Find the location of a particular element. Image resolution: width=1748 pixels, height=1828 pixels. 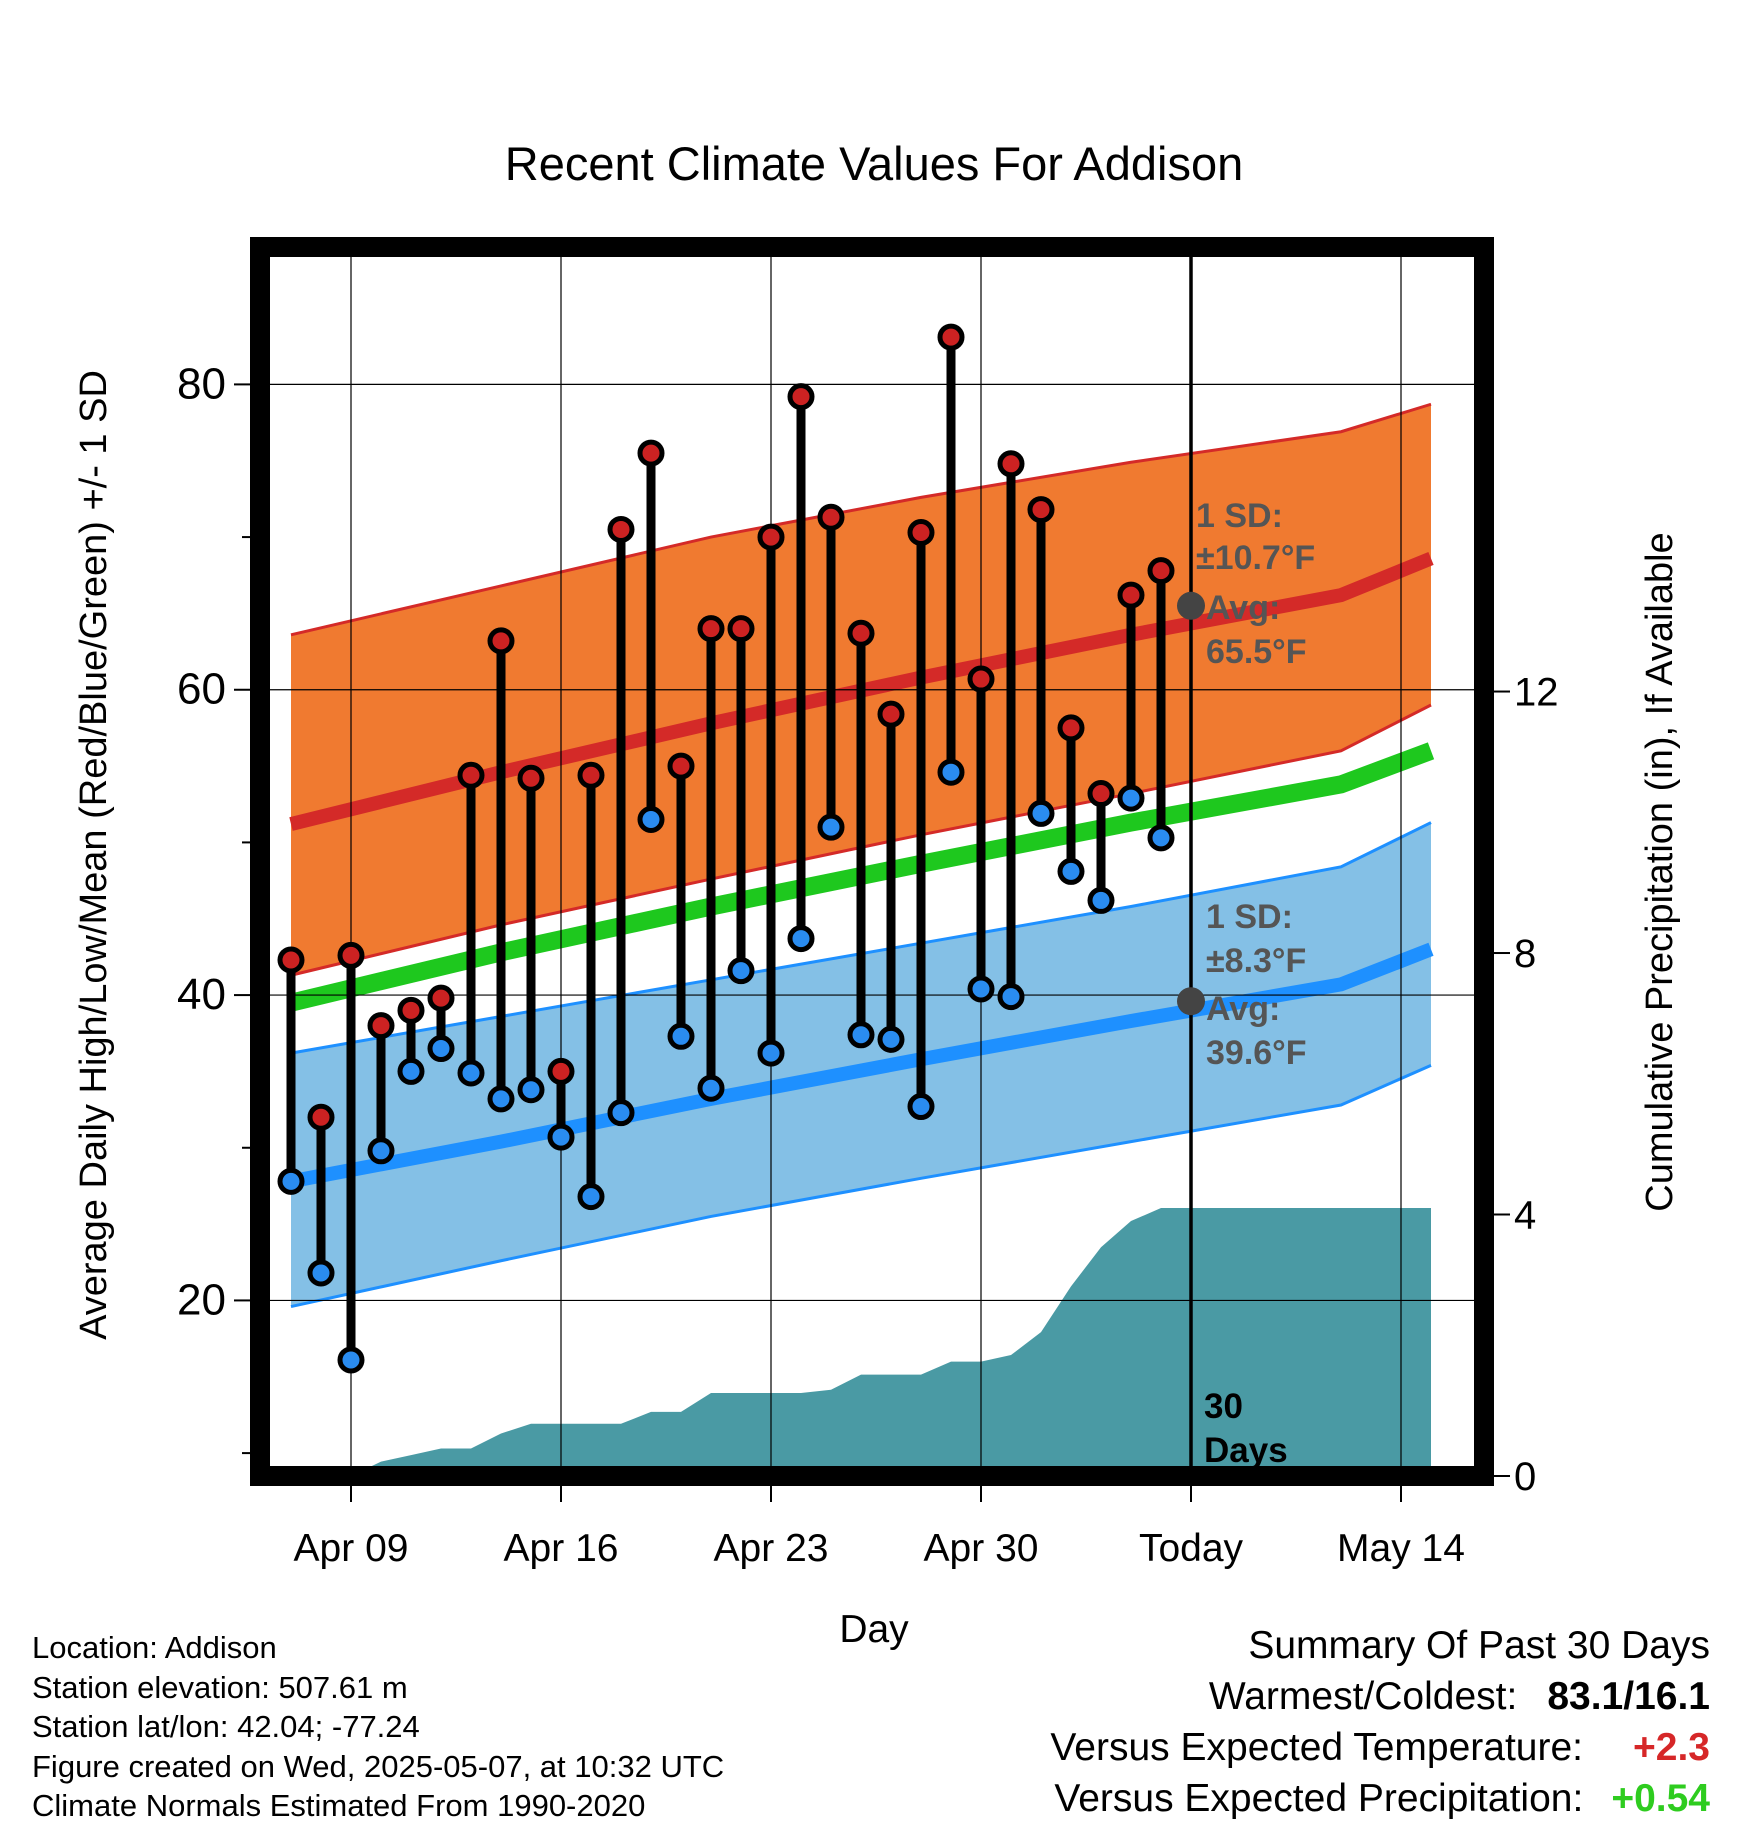

precip-area is located at coordinates (876, 1341).